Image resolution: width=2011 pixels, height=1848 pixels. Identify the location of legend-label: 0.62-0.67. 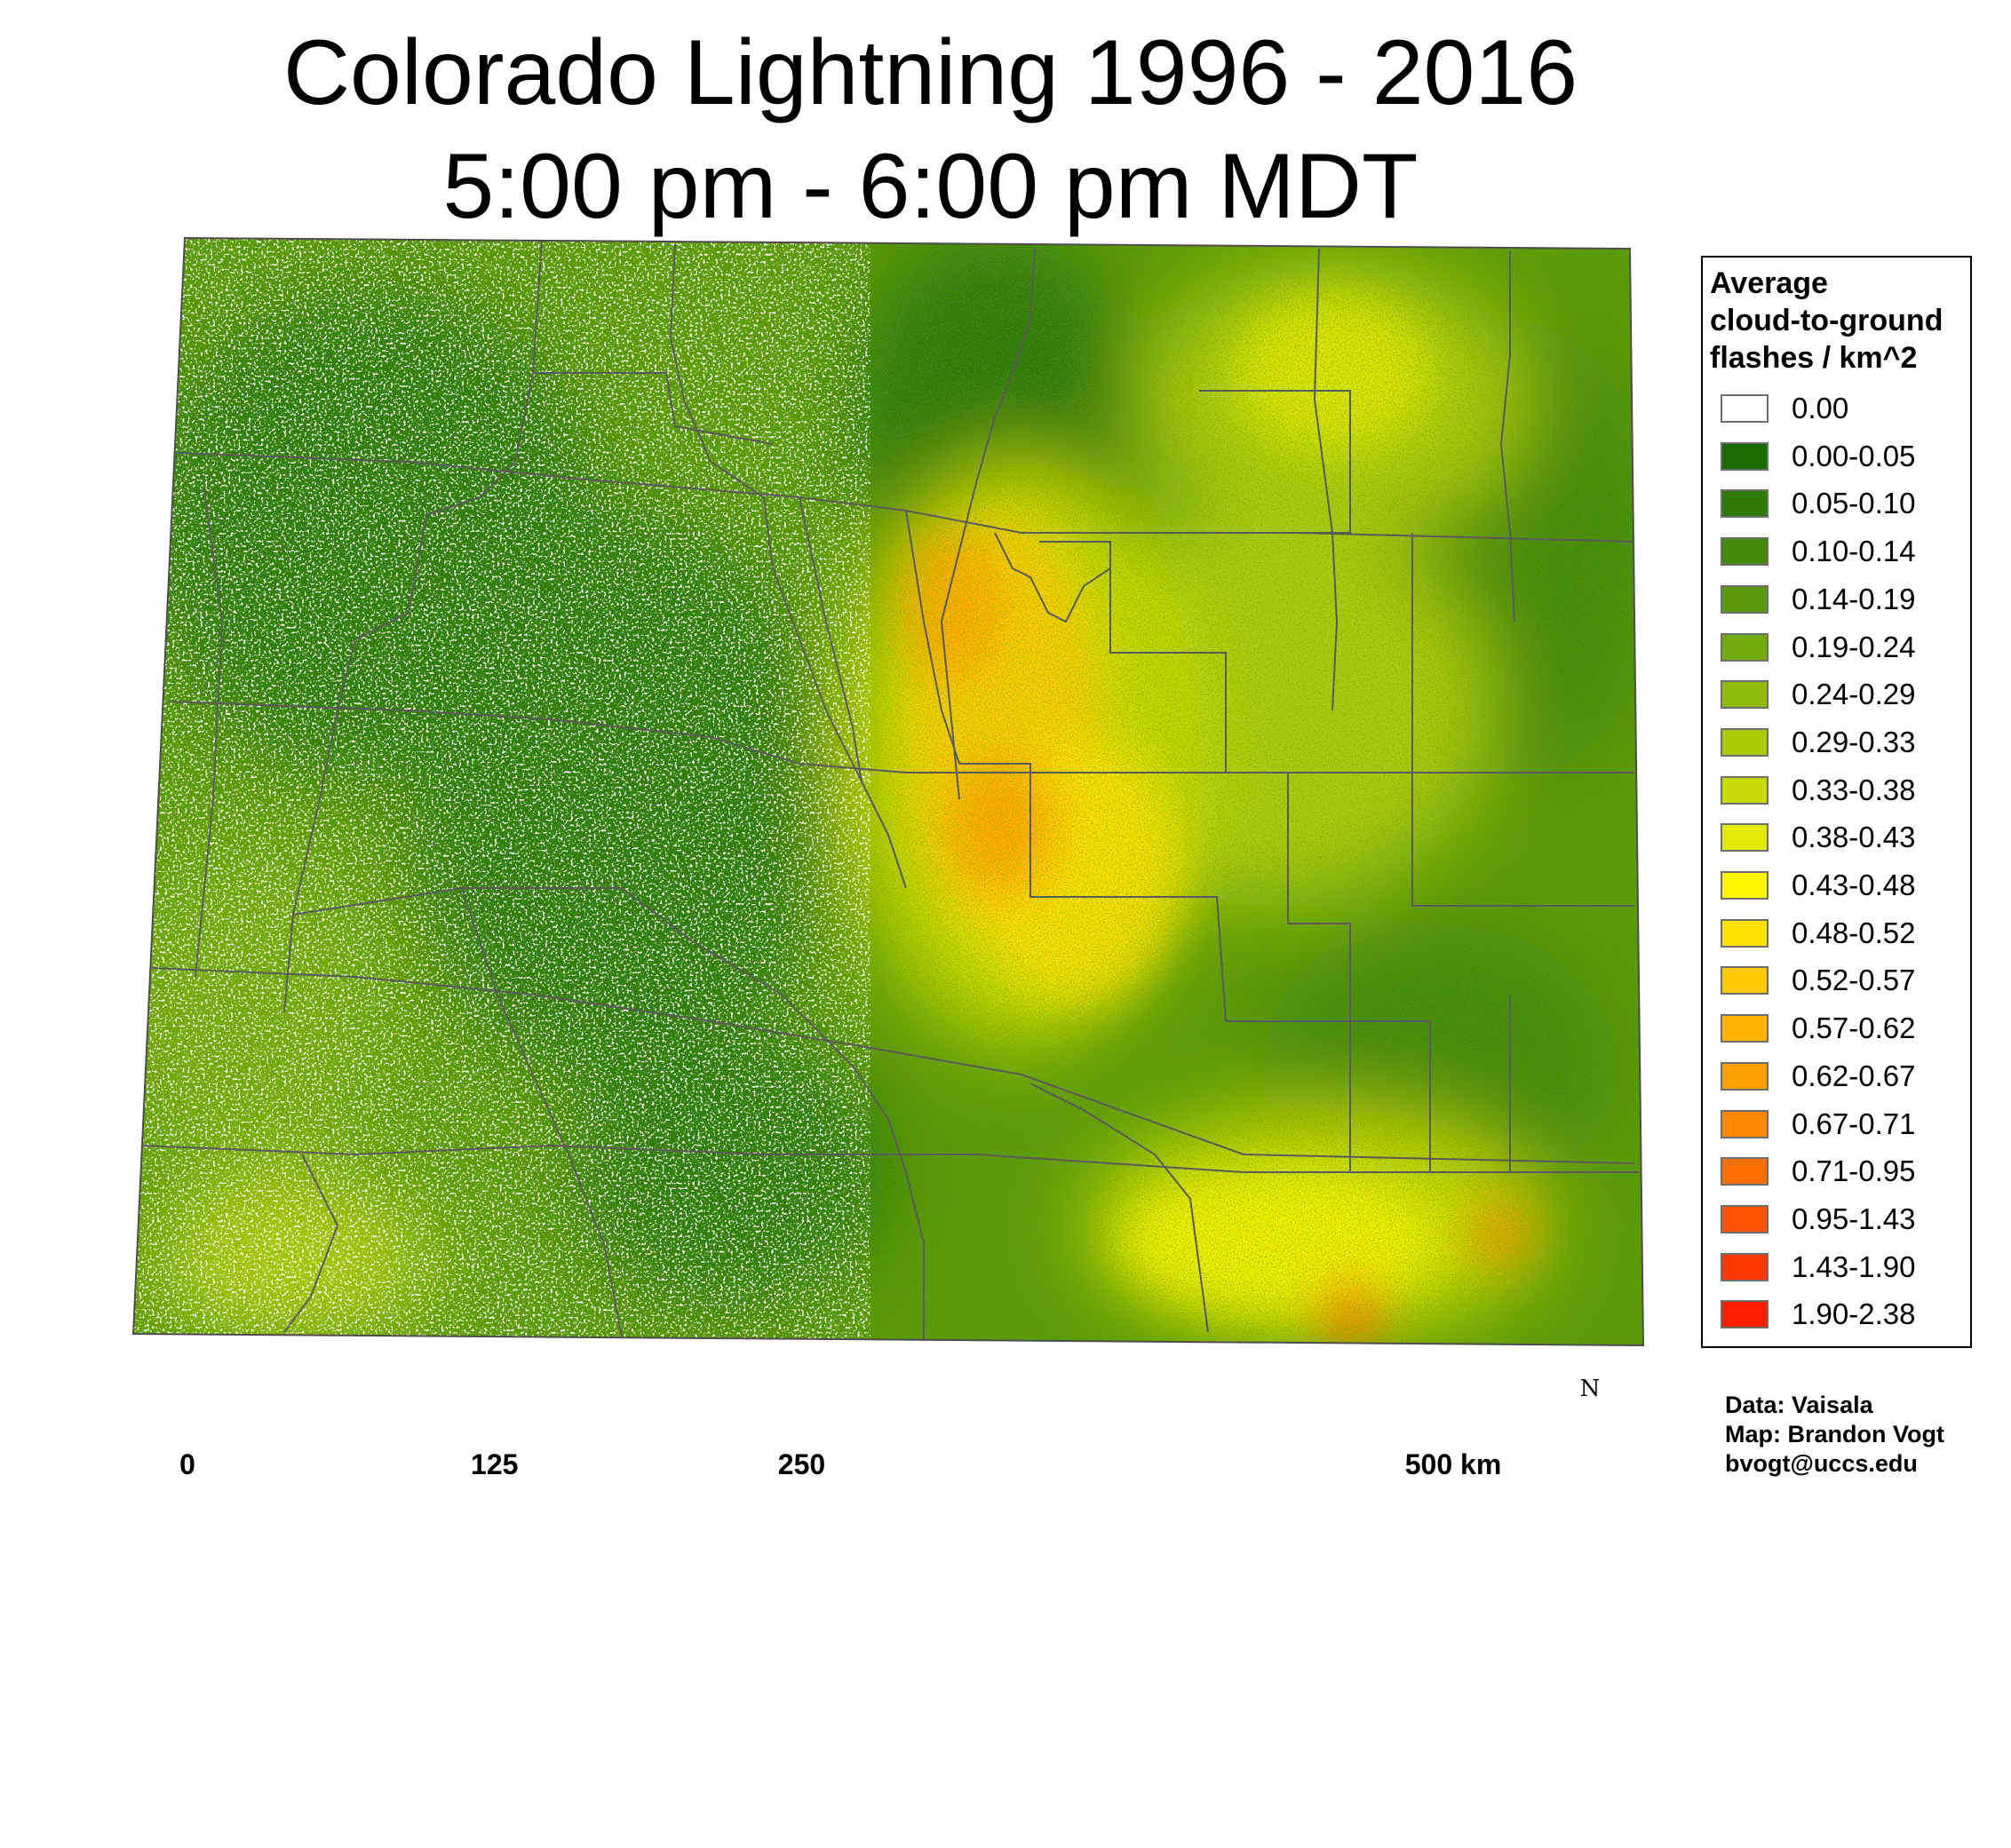
(1854, 1075).